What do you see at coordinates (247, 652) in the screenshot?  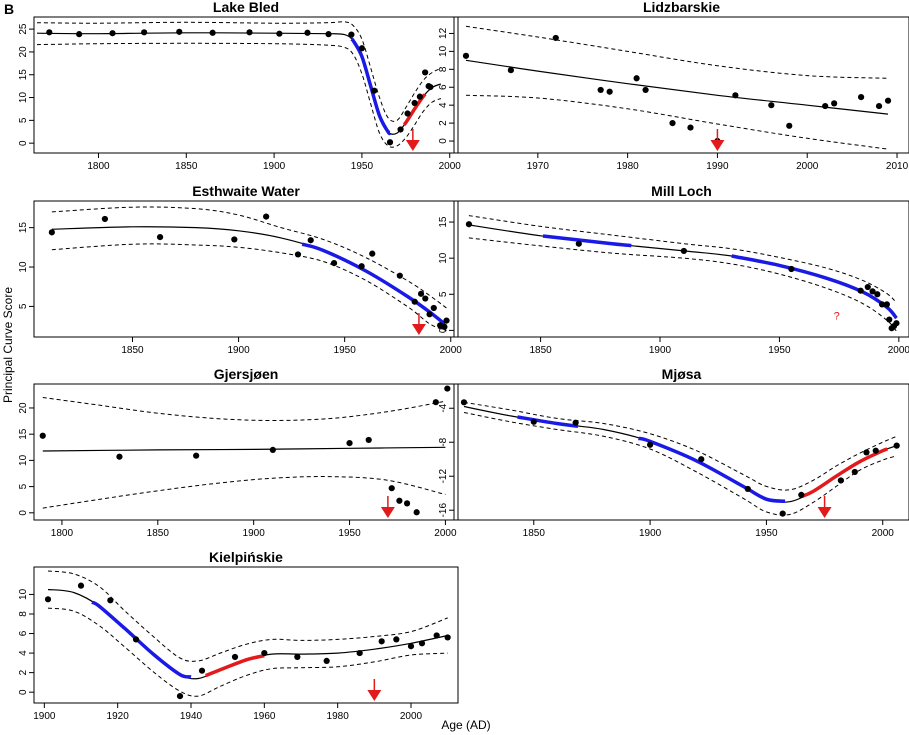 I see `kielpinskie-lower-band` at bounding box center [247, 652].